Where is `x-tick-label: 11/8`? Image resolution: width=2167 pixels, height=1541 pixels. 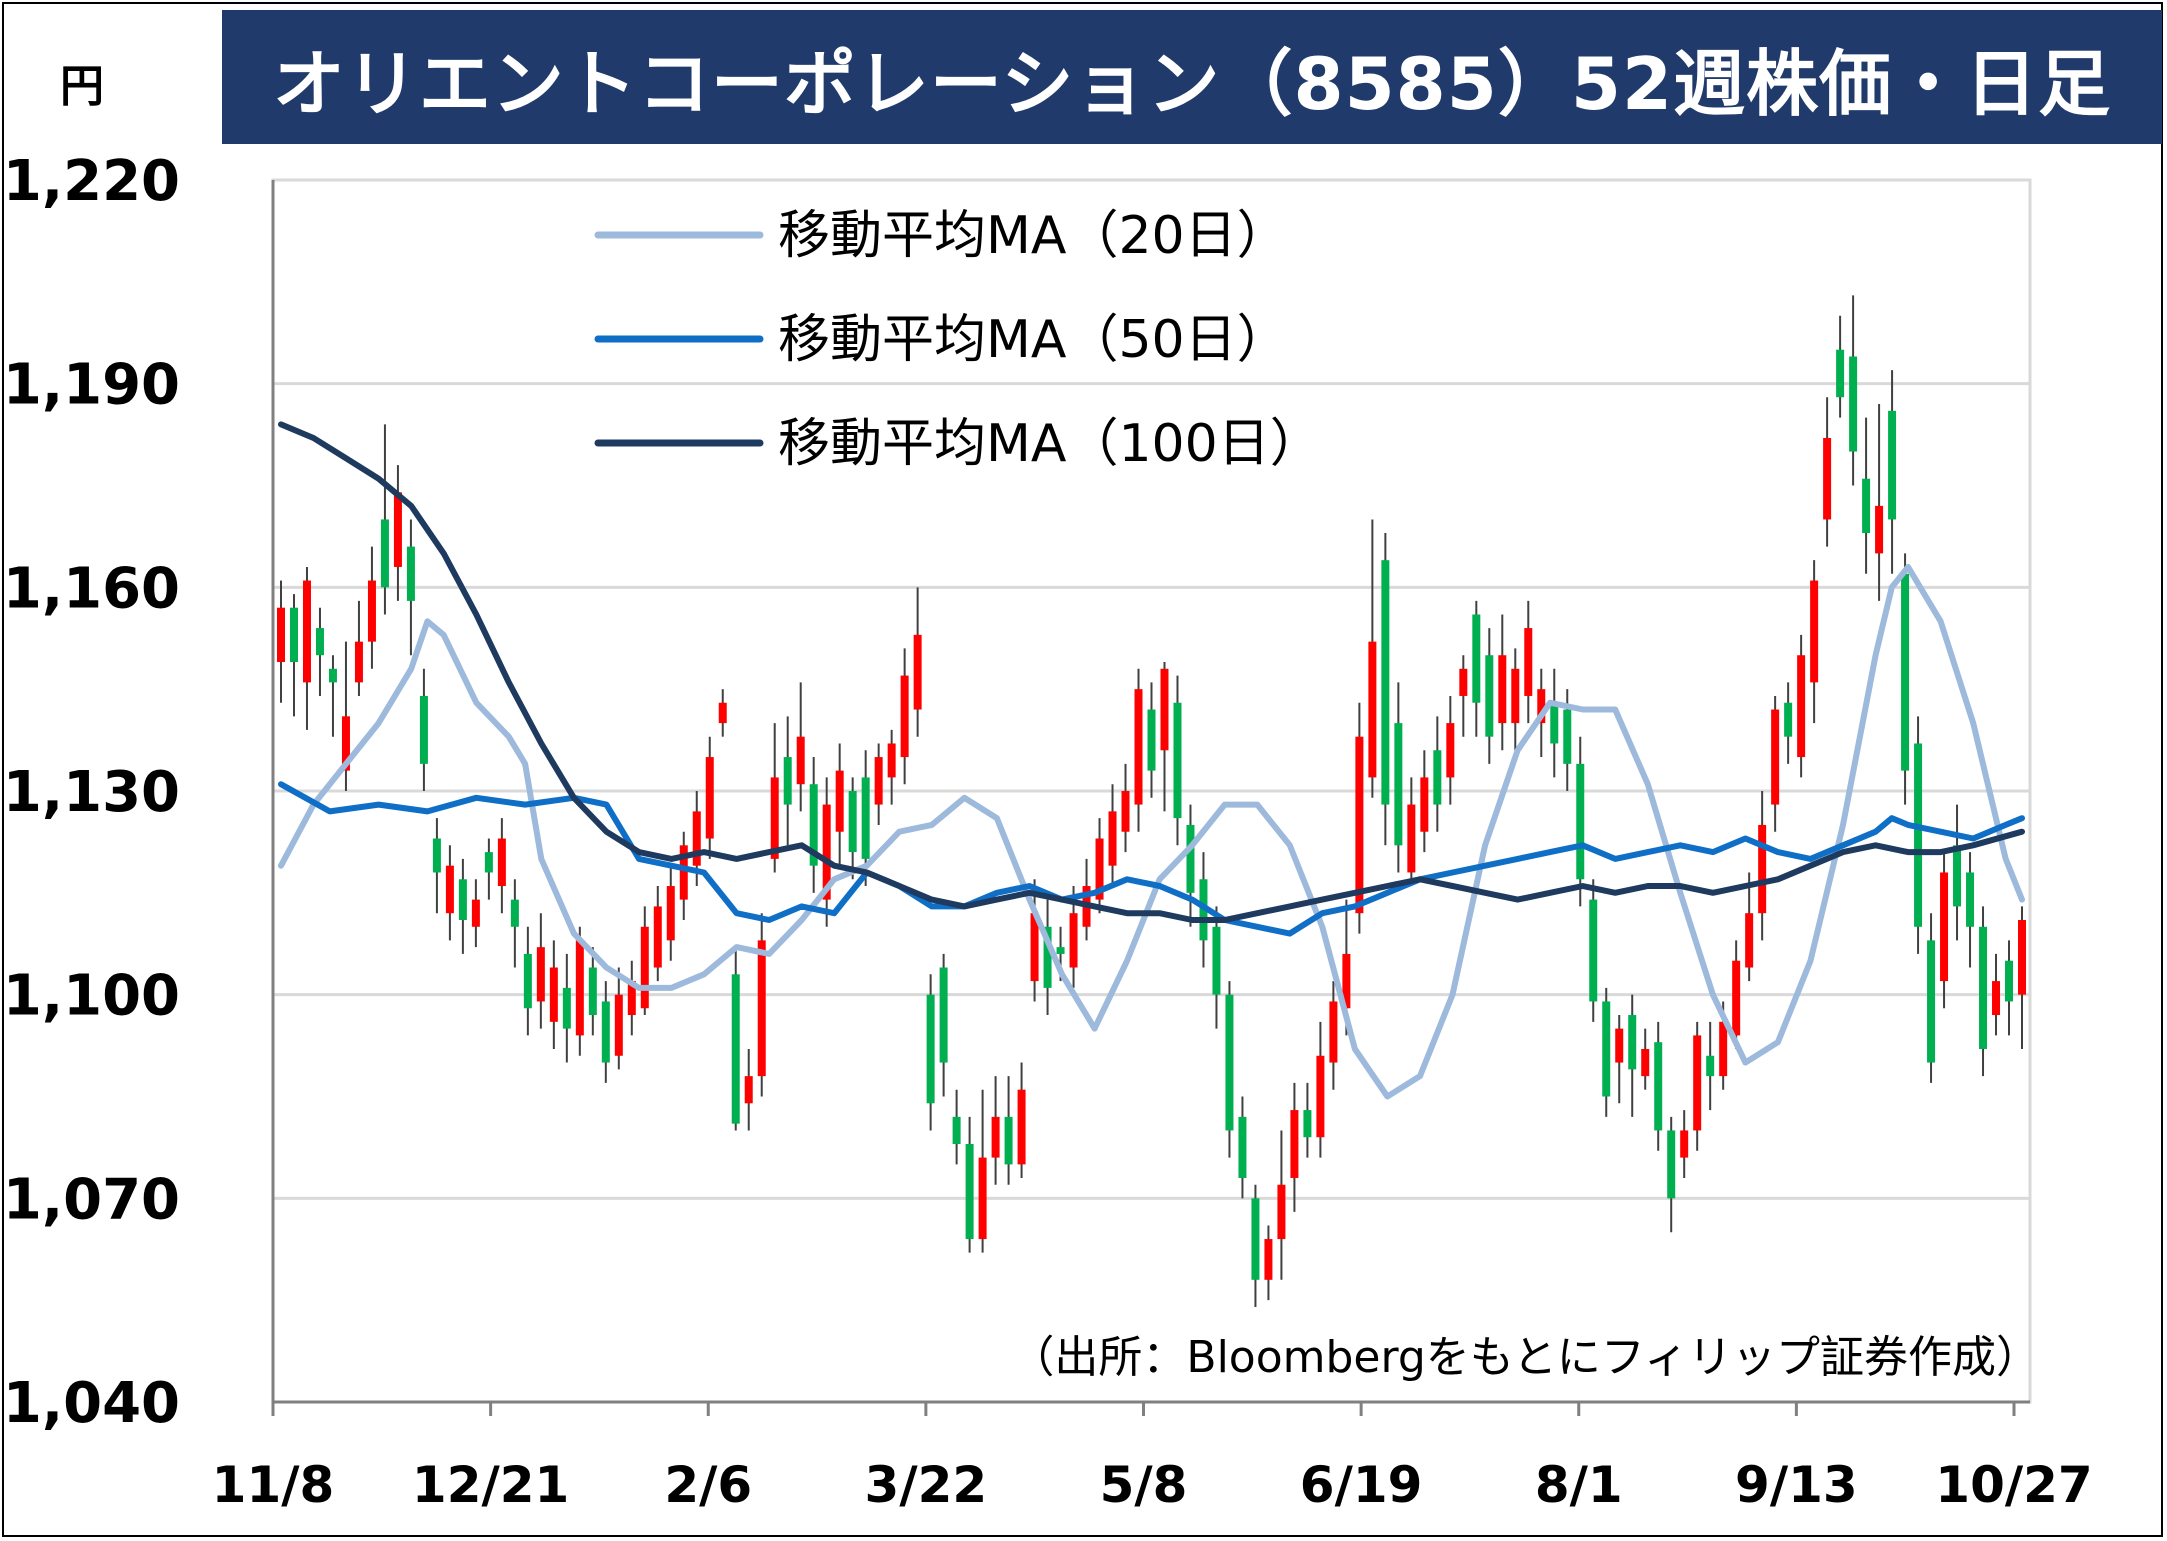 x-tick-label: 11/8 is located at coordinates (273, 1485).